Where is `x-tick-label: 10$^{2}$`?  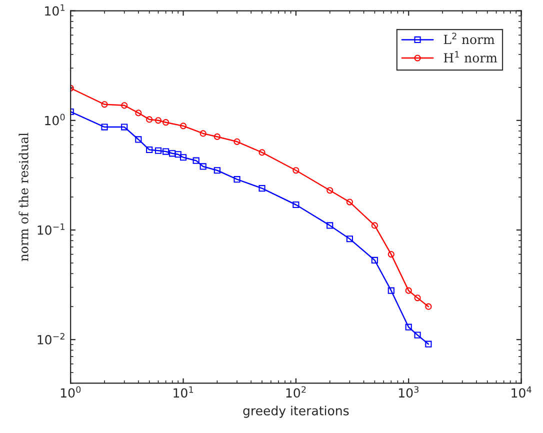
x-tick-label: 10$^{2}$ is located at coordinates (296, 392).